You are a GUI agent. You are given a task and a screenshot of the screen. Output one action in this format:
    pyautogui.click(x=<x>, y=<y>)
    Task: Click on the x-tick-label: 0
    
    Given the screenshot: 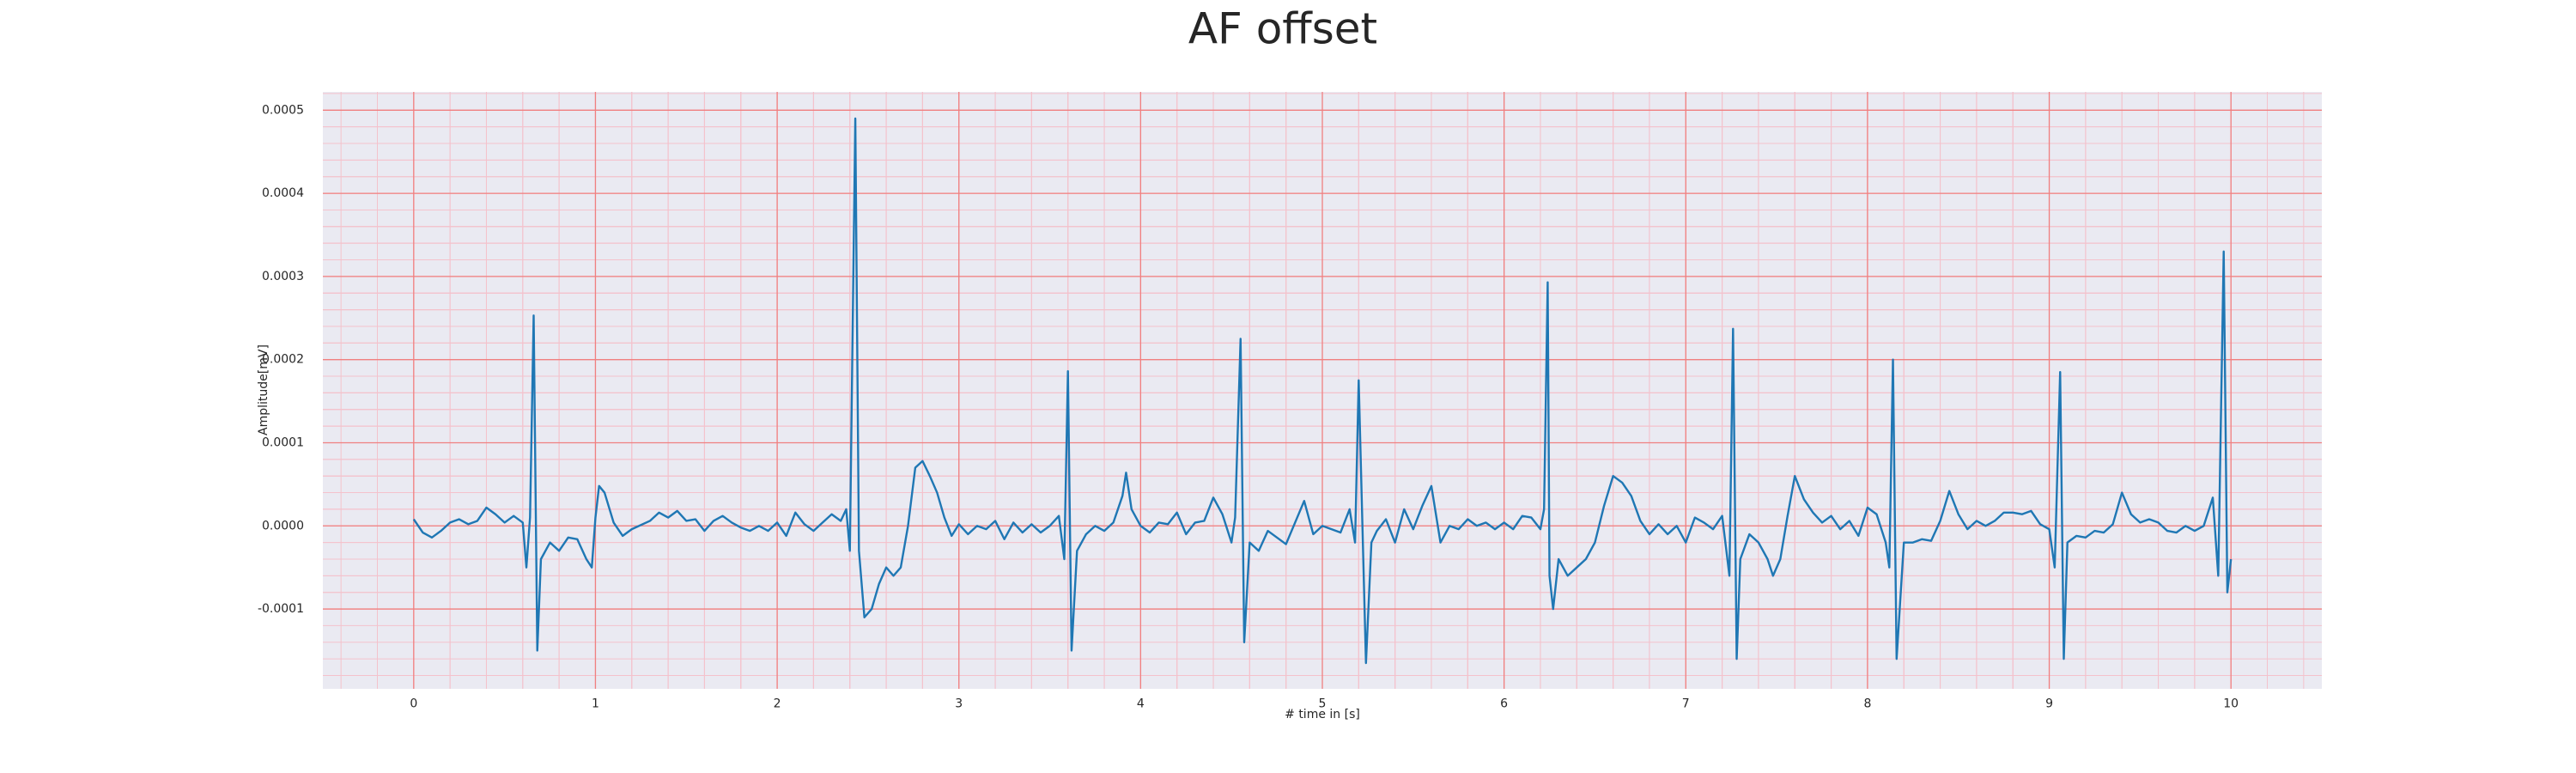 What is the action you would take?
    pyautogui.click(x=413, y=704)
    